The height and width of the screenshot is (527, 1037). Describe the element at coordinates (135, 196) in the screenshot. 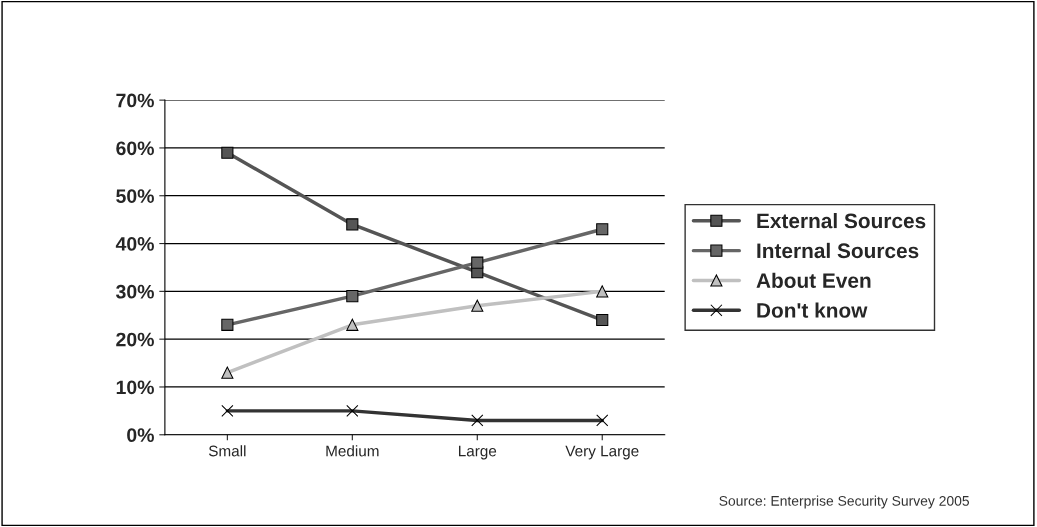

I see `y-tick-label: 50%` at that location.